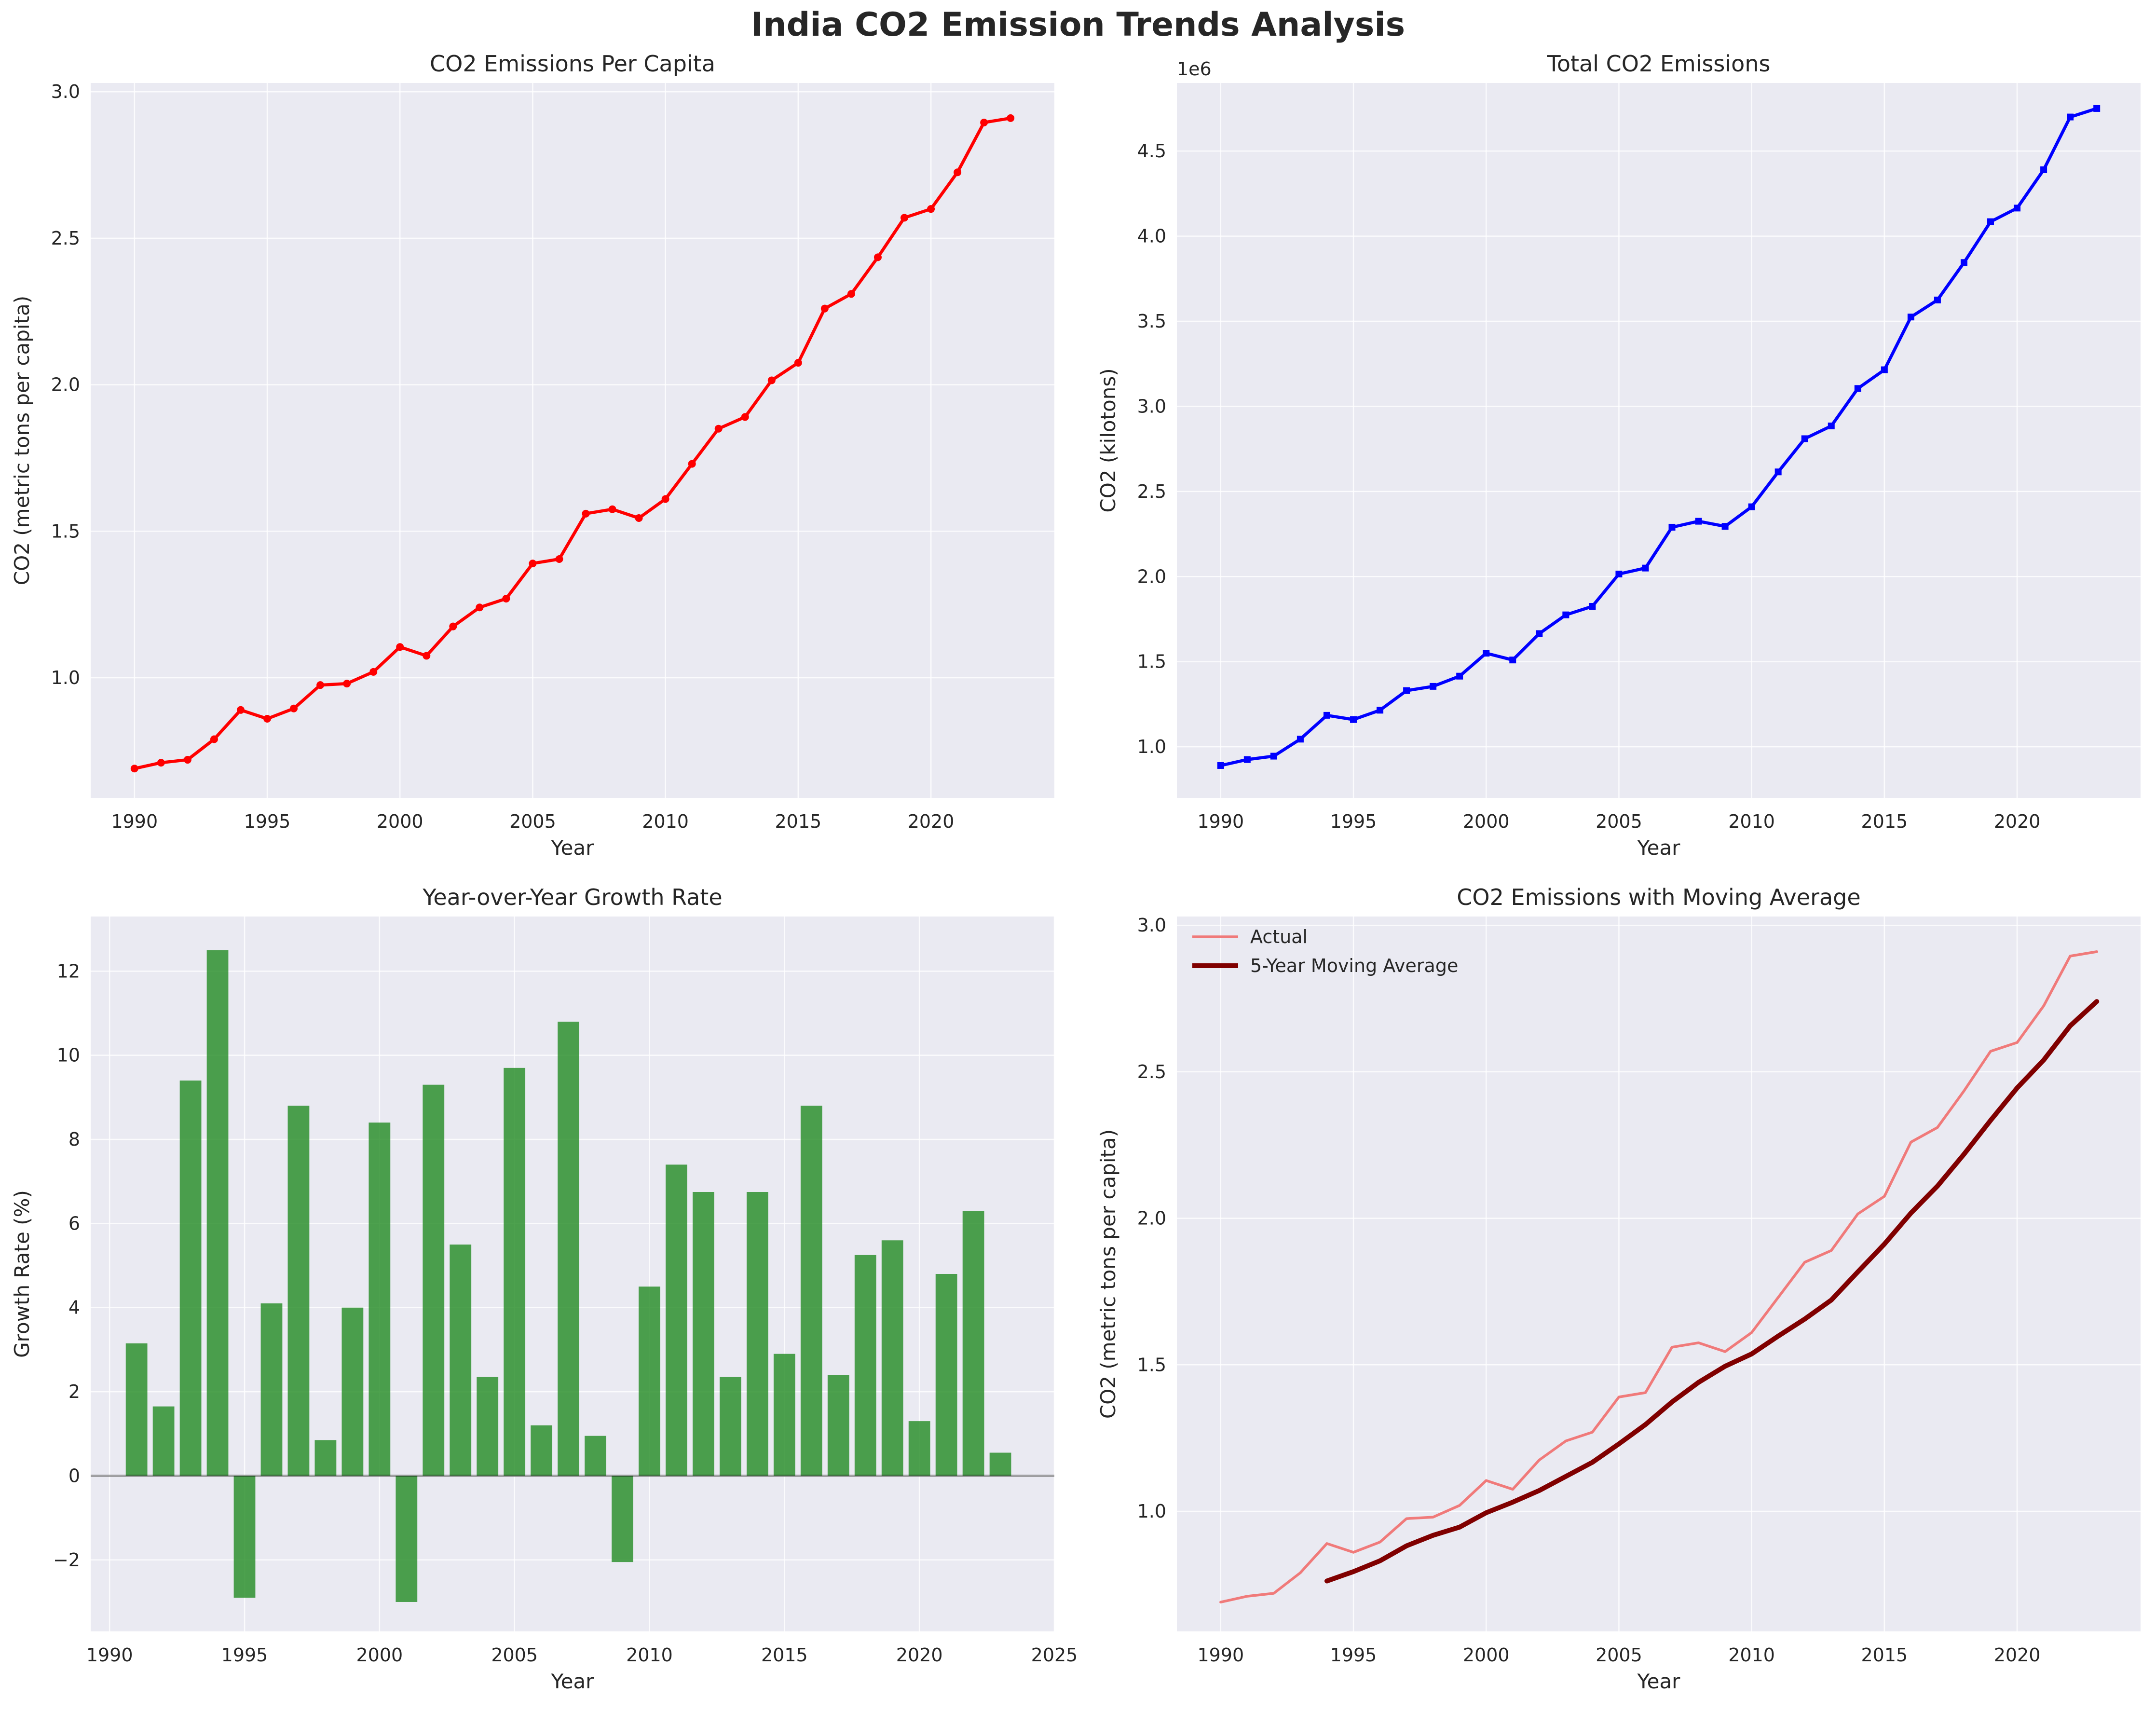  I want to click on y-tick-label: 4.5, so click(1151, 151).